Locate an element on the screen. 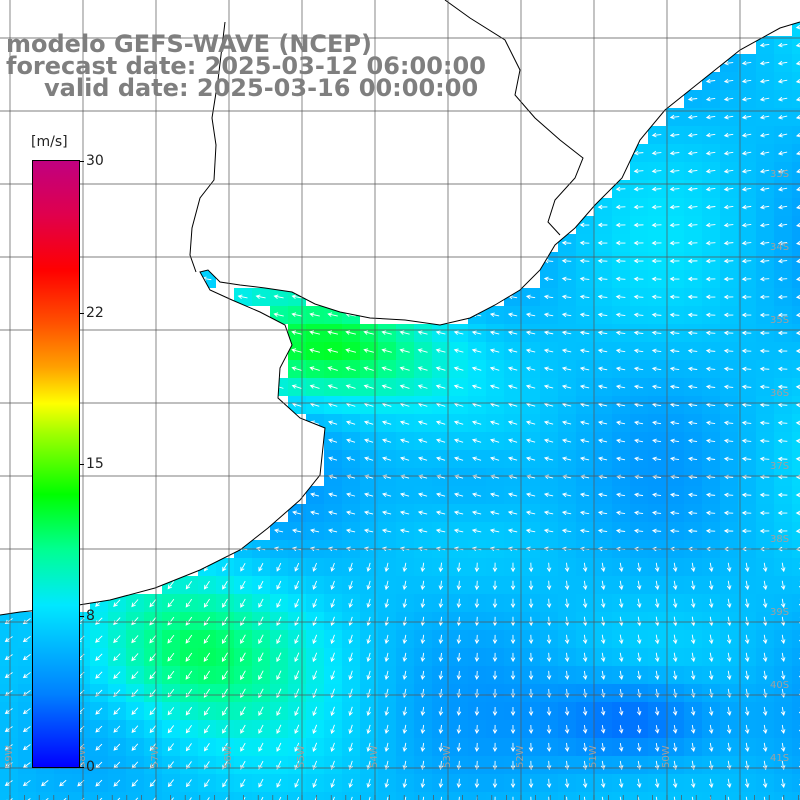 The width and height of the screenshot is (800, 800). lon-label: 56W is located at coordinates (228, 756).